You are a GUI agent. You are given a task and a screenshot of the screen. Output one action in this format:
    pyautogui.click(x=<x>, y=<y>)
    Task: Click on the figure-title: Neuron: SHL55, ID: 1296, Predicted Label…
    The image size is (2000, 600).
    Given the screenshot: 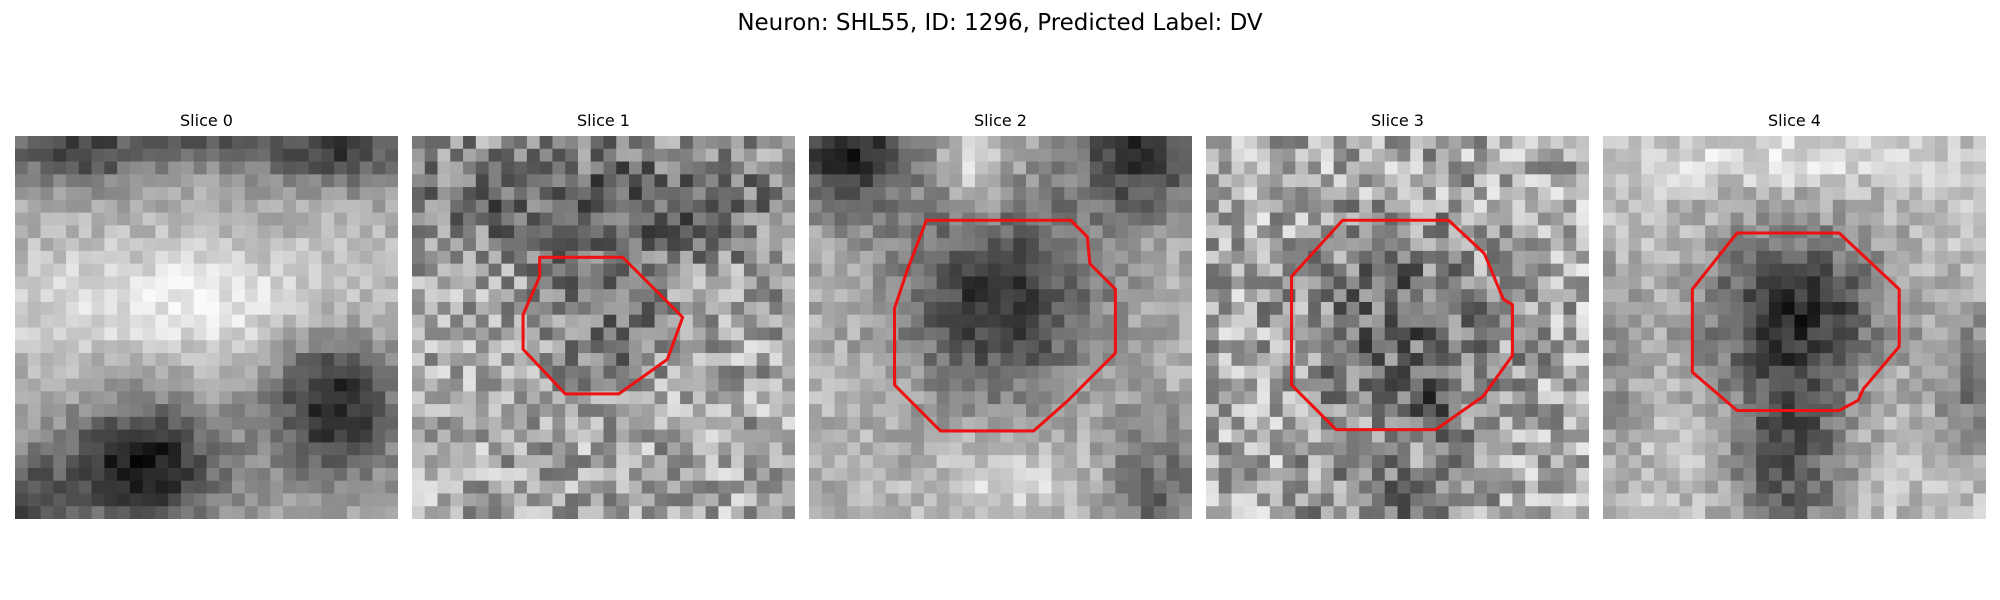 What is the action you would take?
    pyautogui.click(x=1000, y=23)
    